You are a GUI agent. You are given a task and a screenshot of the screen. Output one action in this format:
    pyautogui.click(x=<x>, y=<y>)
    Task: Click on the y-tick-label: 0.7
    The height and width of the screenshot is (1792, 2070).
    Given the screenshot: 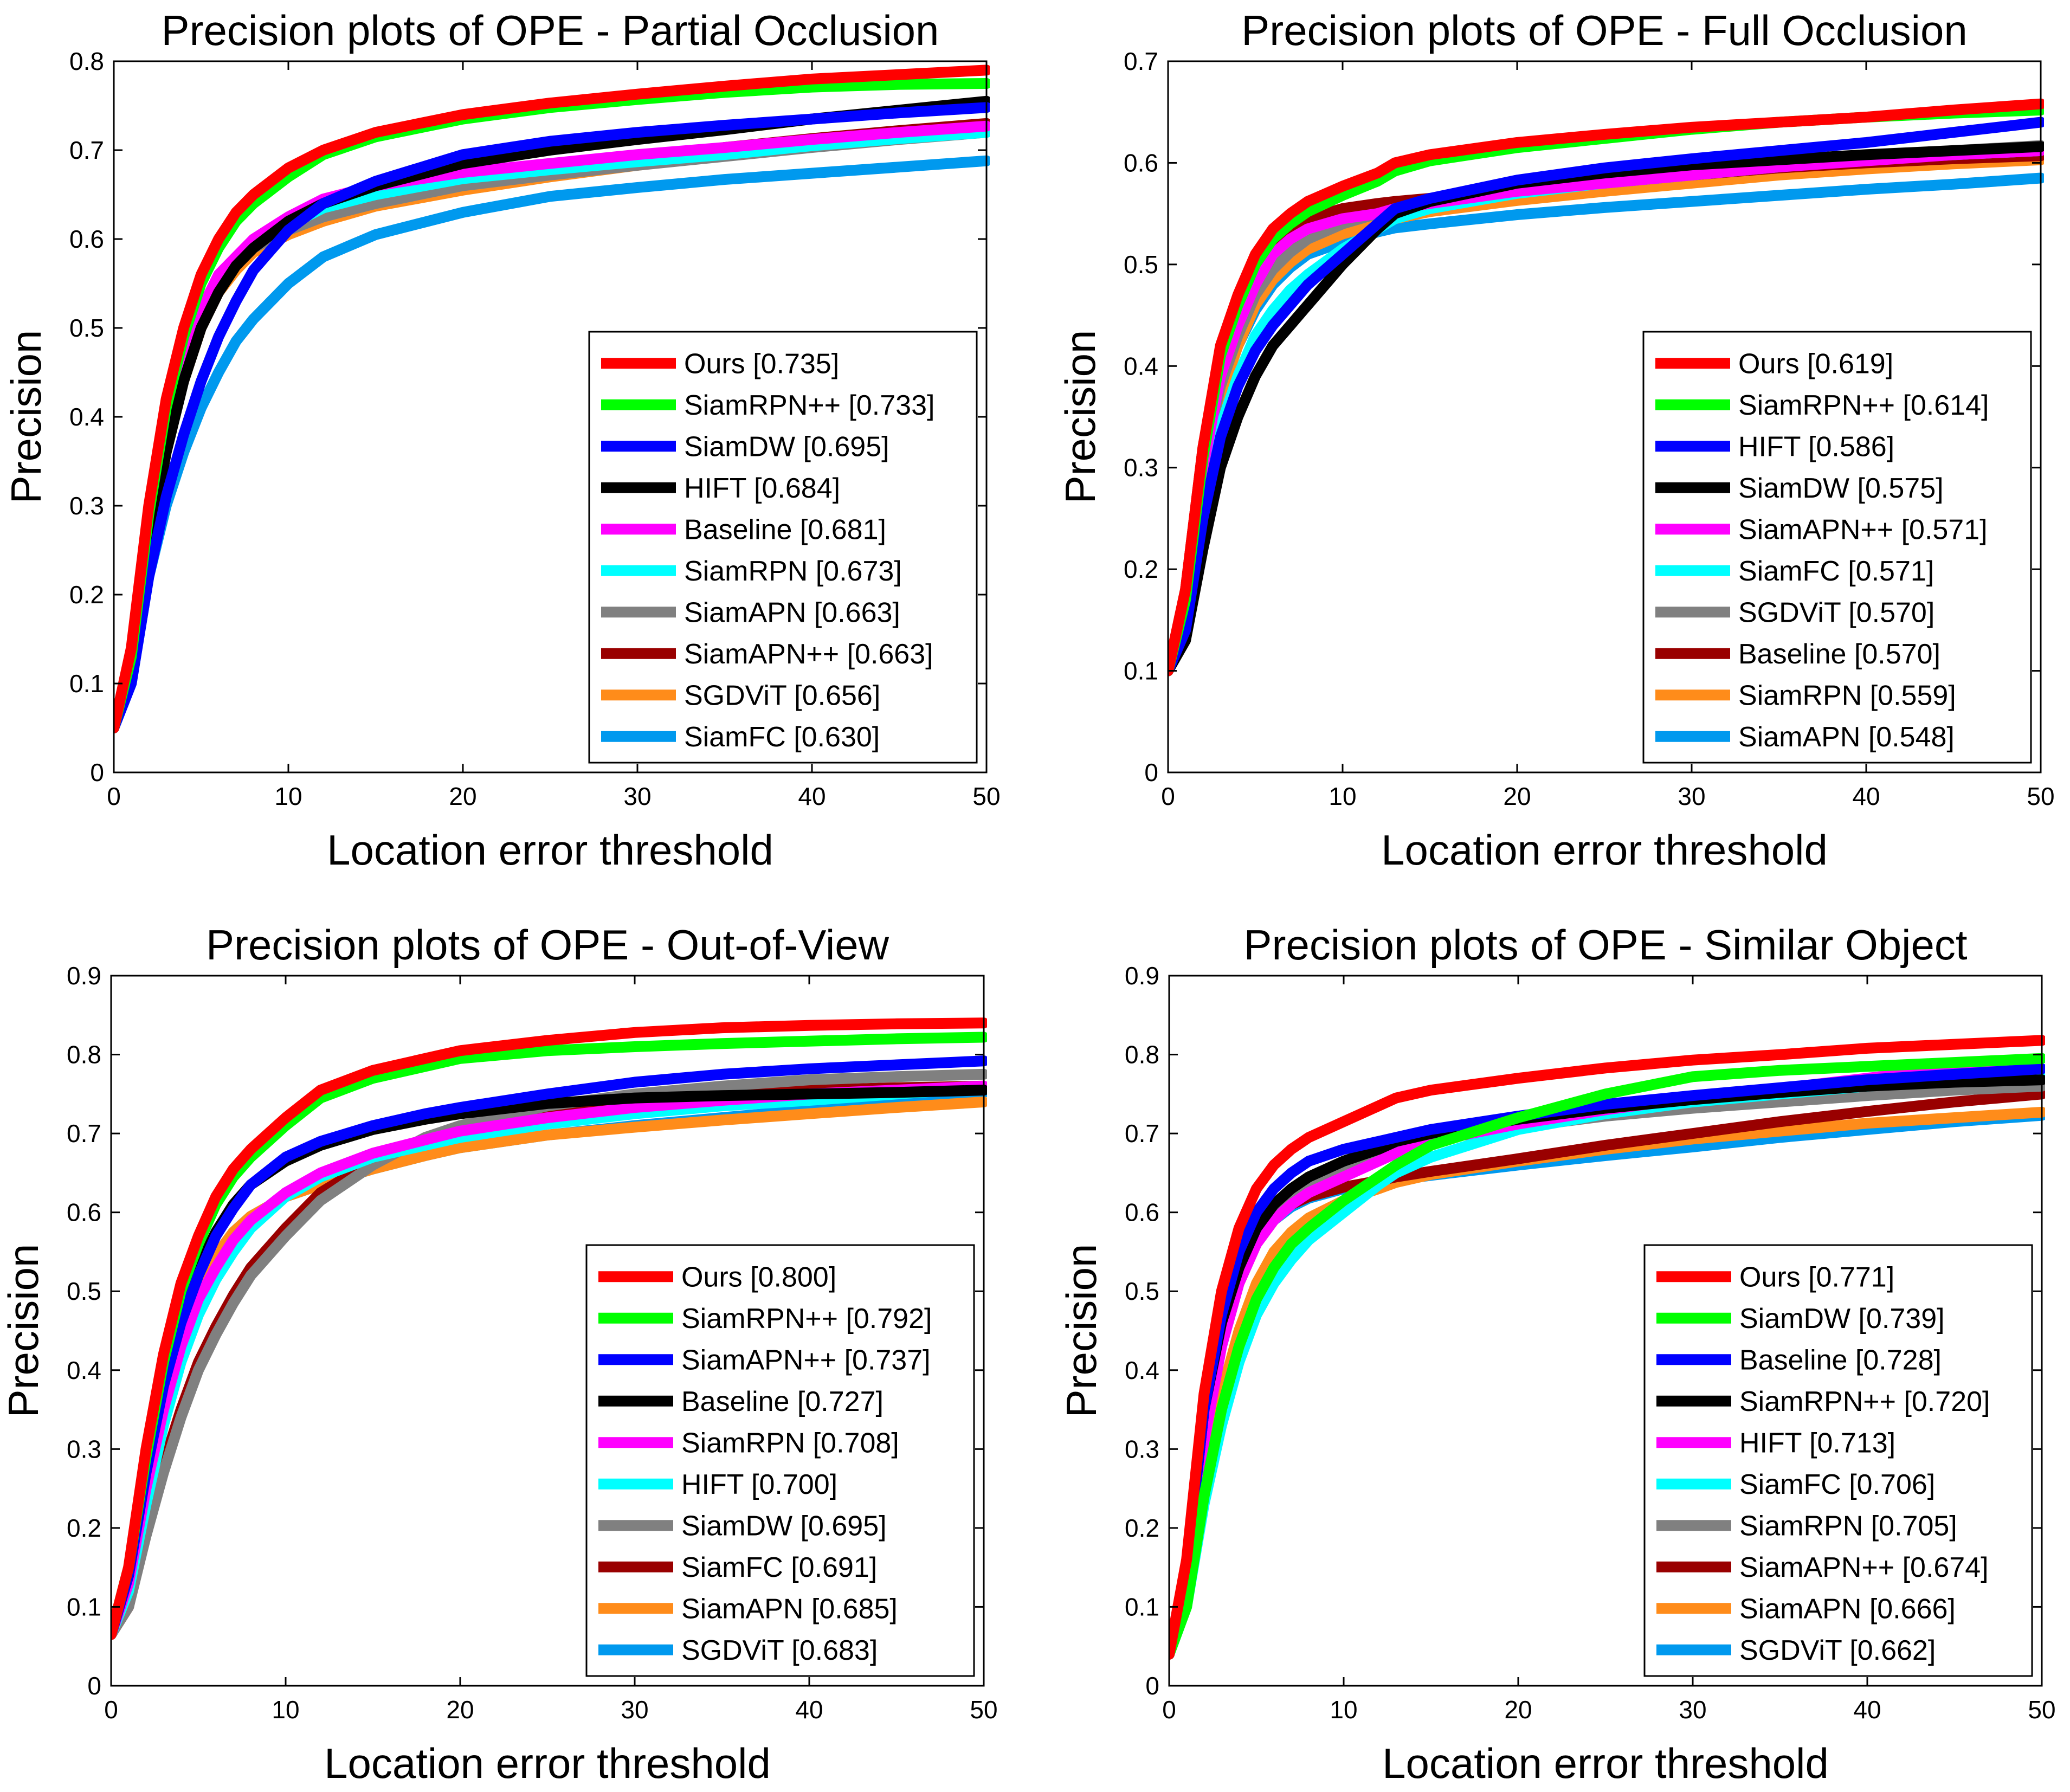 What is the action you would take?
    pyautogui.click(x=1142, y=1133)
    